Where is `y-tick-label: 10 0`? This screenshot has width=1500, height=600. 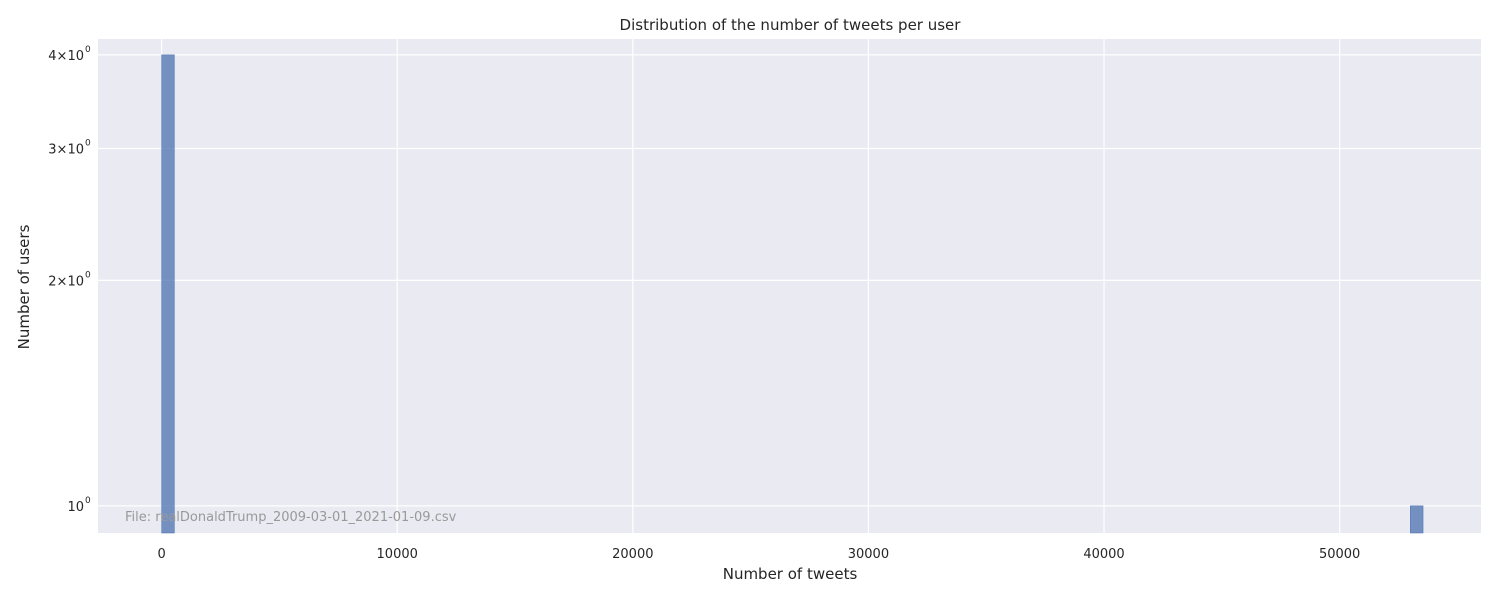
y-tick-label: 10 0 is located at coordinates (79, 505).